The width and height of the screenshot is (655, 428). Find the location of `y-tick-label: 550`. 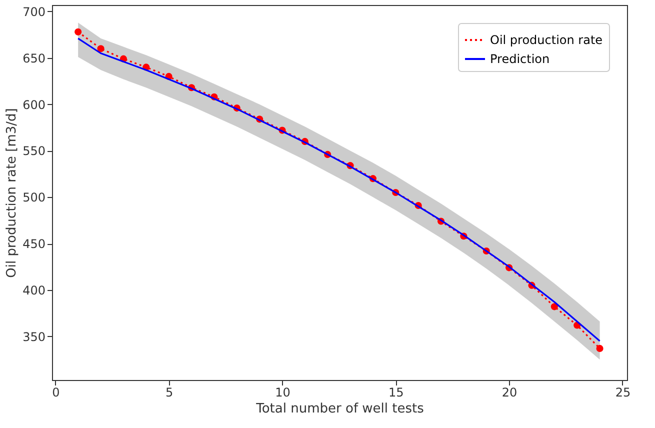

y-tick-label: 550 is located at coordinates (34, 151).